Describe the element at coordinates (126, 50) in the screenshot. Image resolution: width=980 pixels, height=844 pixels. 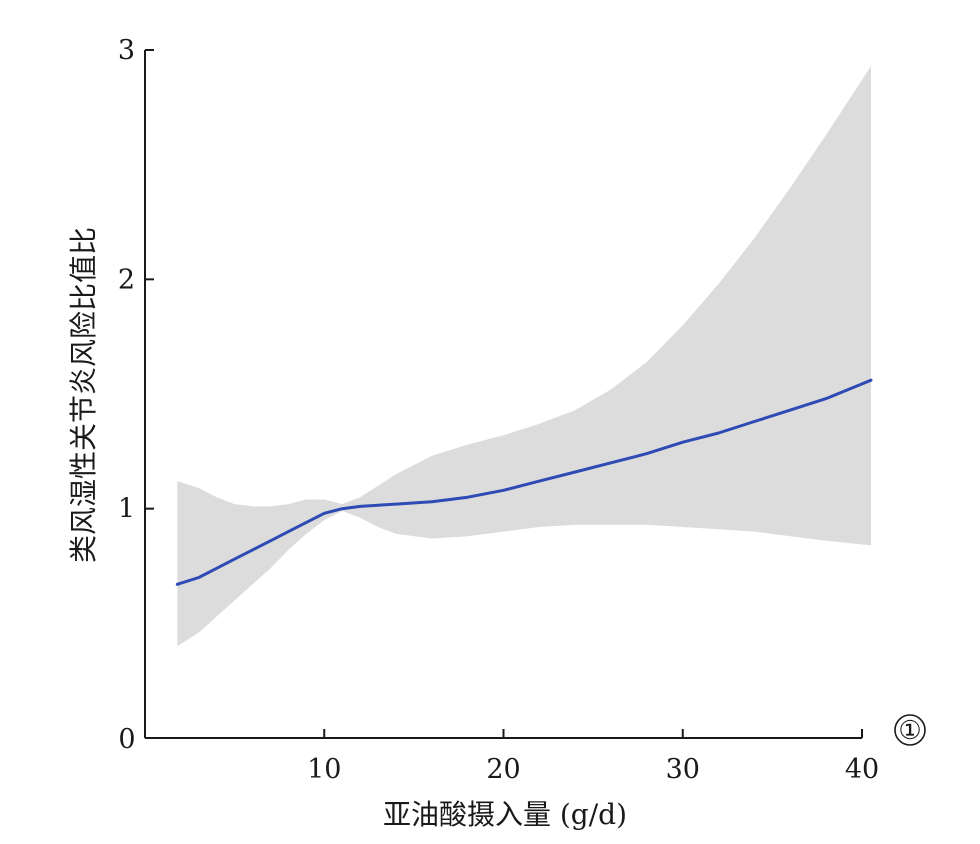
I see `y-tick-label: 3` at that location.